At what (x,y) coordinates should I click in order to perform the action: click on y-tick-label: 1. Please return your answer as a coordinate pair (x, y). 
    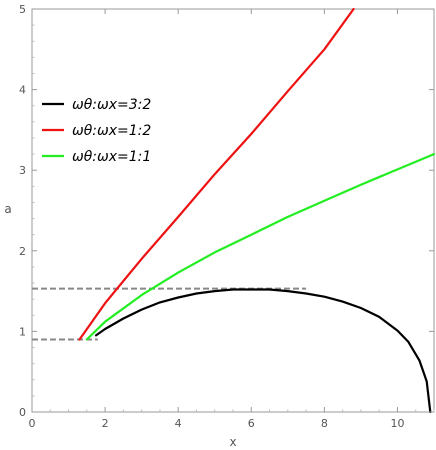
    Looking at the image, I should click on (22, 331).